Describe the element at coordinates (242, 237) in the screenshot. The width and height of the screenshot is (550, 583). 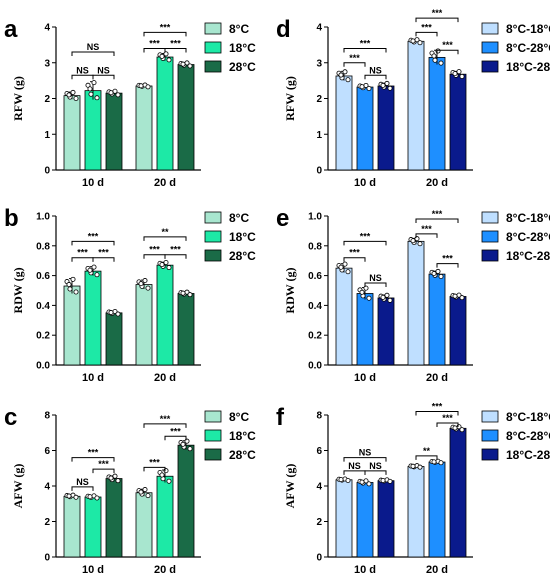
I see `legend-label: 18°C` at that location.